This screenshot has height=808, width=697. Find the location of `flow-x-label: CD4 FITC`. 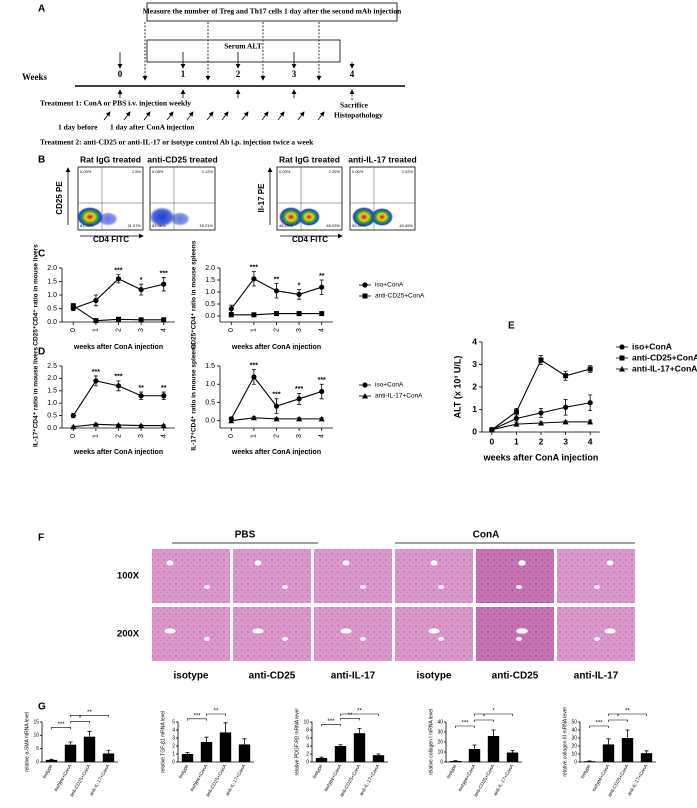

flow-x-label: CD4 FITC is located at coordinates (111, 239).